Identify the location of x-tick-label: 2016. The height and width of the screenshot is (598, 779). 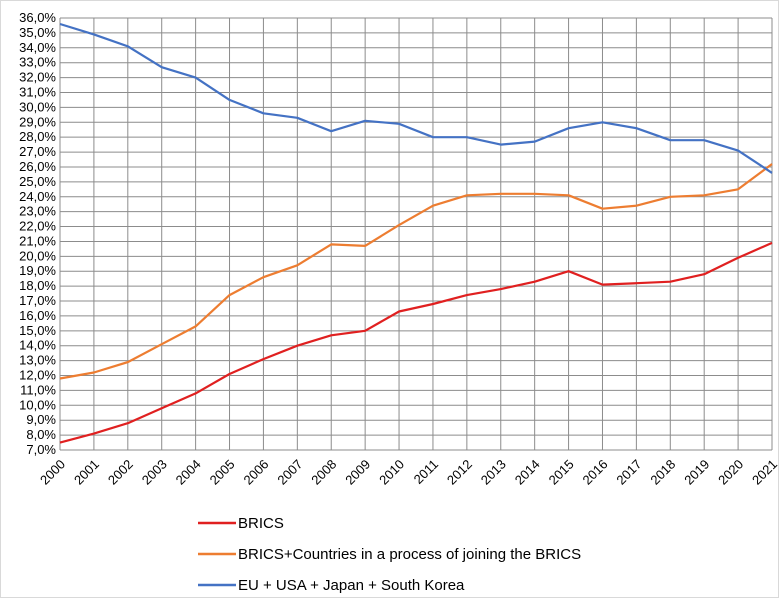
(595, 472).